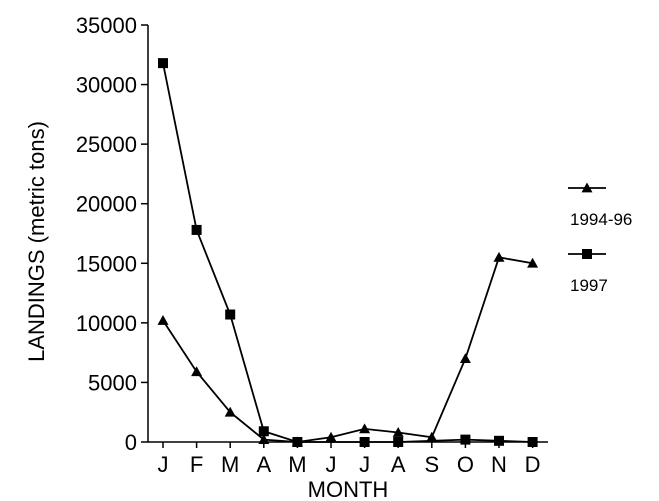 Image resolution: width=659 pixels, height=501 pixels. Describe the element at coordinates (106, 263) in the screenshot. I see `y-tick-label: 15000` at that location.